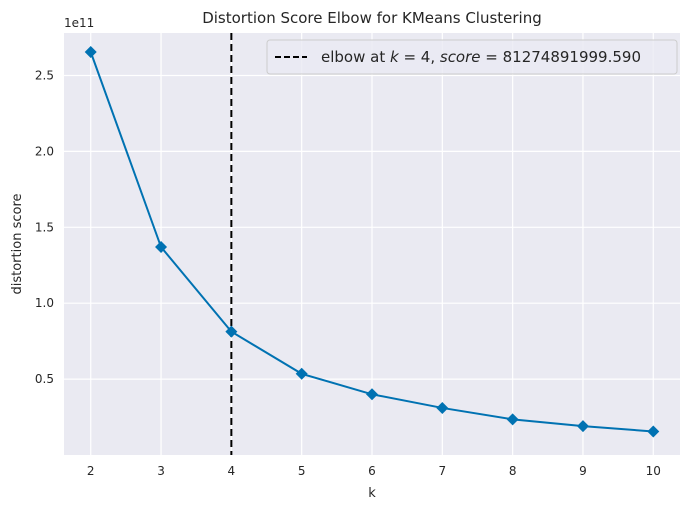 The width and height of the screenshot is (692, 510). I want to click on x-axis-ticks: 2 3 4 5 6 7 8 9 10, so click(374, 471).